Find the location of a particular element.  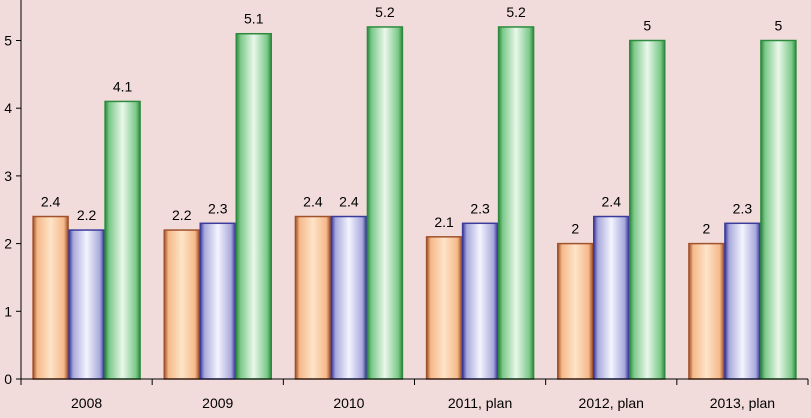

y-tick-label: 1 is located at coordinates (8, 311).